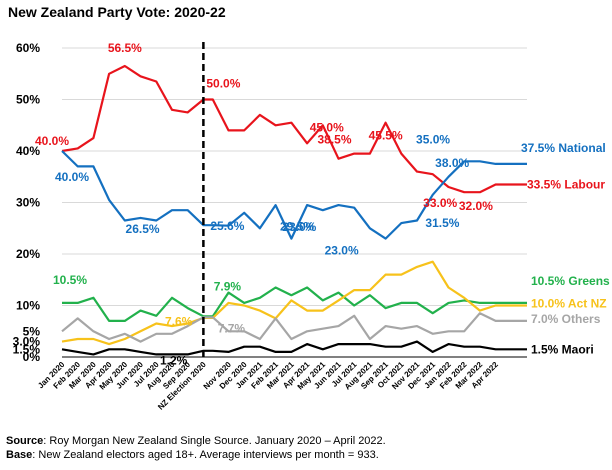 Image resolution: width=612 pixels, height=470 pixels. I want to click on y-tick-label: 50%, so click(28, 100).